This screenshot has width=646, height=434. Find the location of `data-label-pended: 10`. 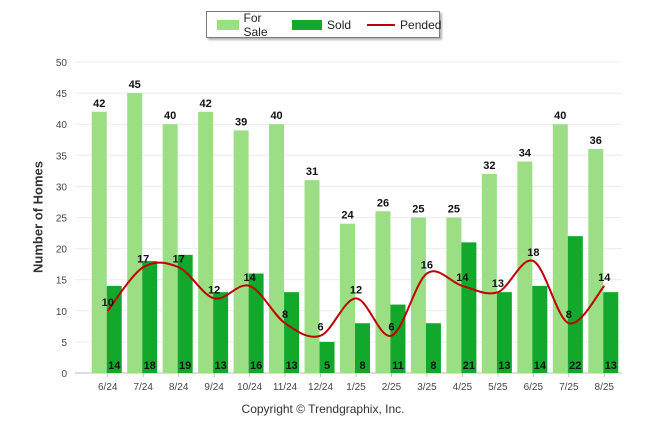

data-label-pended: 10 is located at coordinates (108, 303).